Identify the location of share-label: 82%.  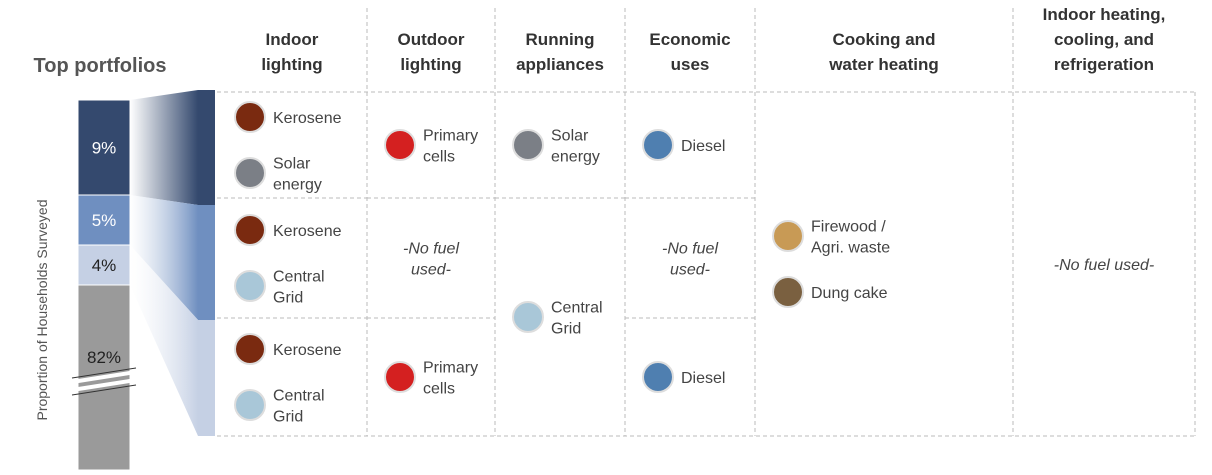
(104, 357).